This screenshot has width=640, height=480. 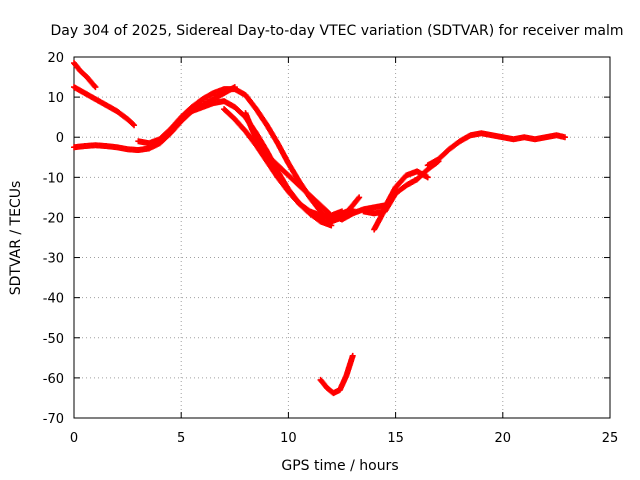 I want to click on y-tick-label: -10, so click(x=53, y=178).